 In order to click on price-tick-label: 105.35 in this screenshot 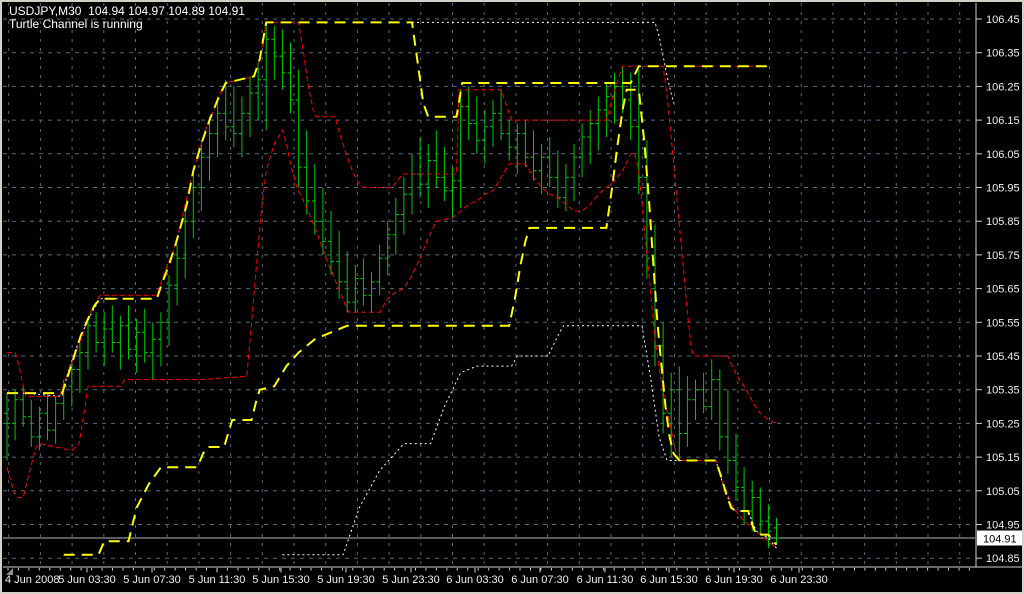, I will do `click(1003, 391)`.